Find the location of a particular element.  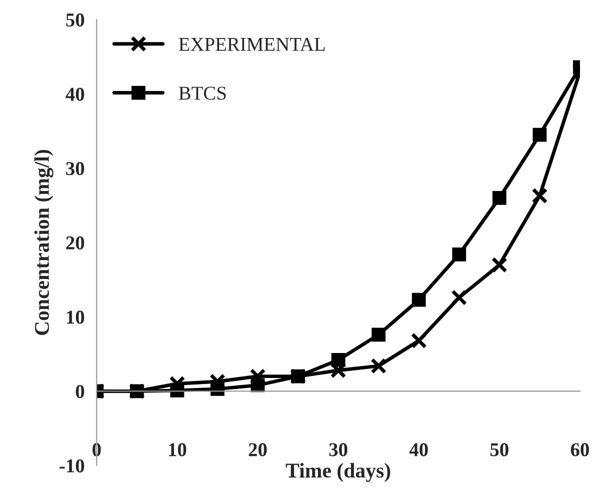

y-tick-label: 30 is located at coordinates (75, 169).